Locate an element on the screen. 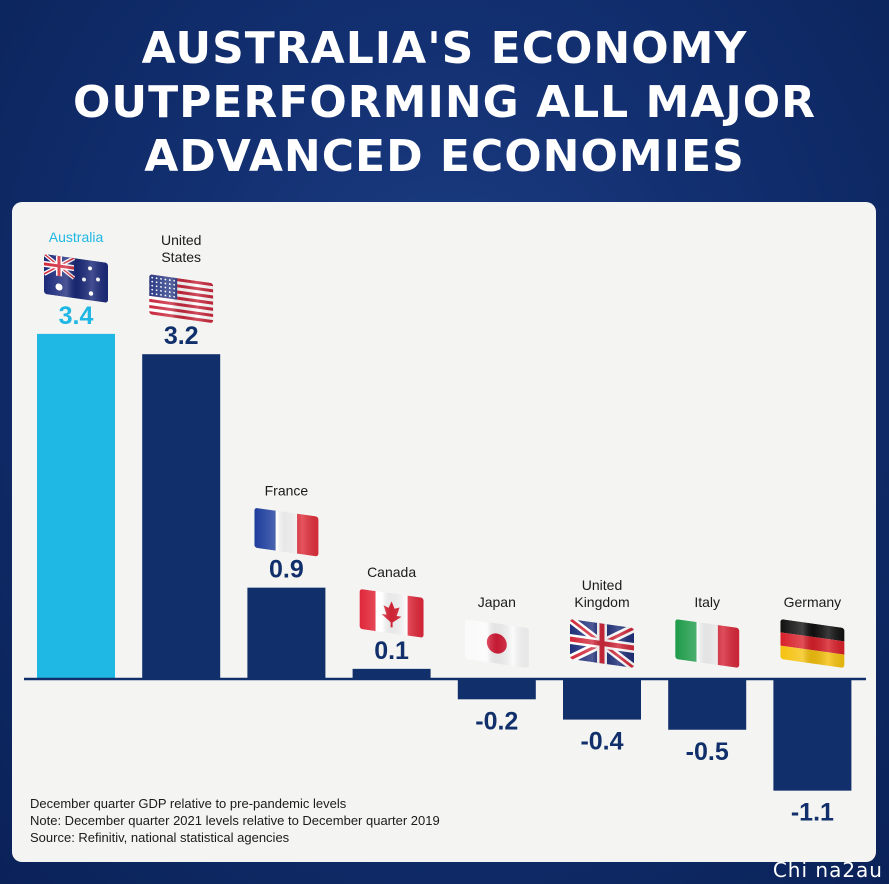  value-label-france: 0.9 is located at coordinates (286, 570).